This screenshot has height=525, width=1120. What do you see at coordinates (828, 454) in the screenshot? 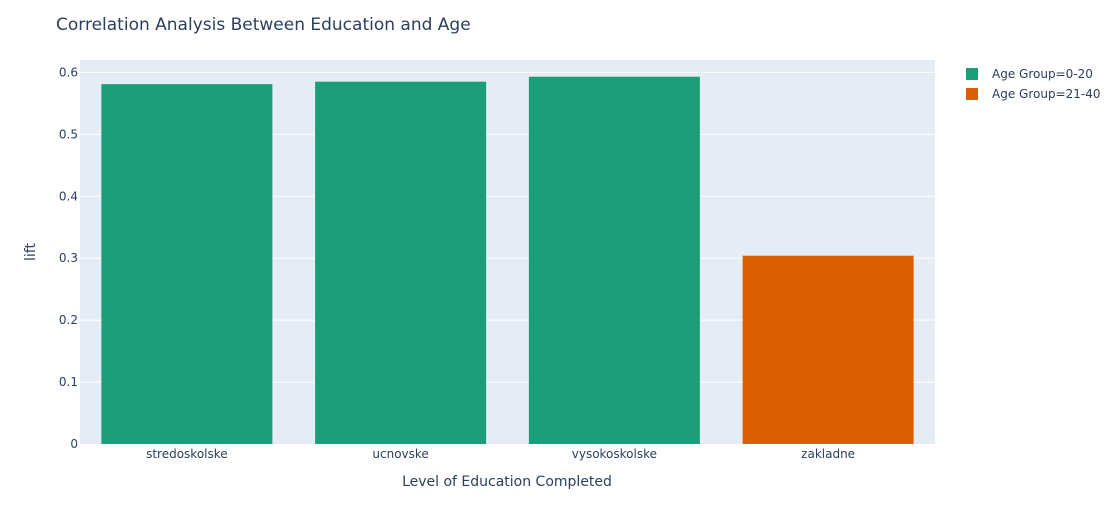
I see `x-tick-label: zakladne` at bounding box center [828, 454].